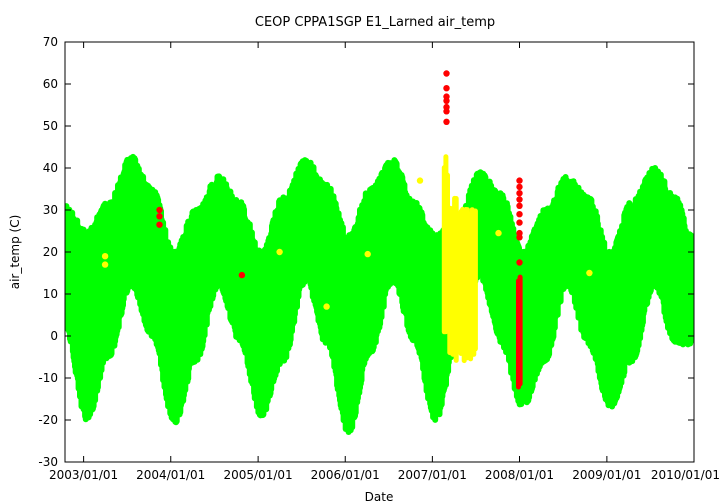  Describe the element at coordinates (459, 259) in the screenshot. I see `series-questionable-bands` at that location.